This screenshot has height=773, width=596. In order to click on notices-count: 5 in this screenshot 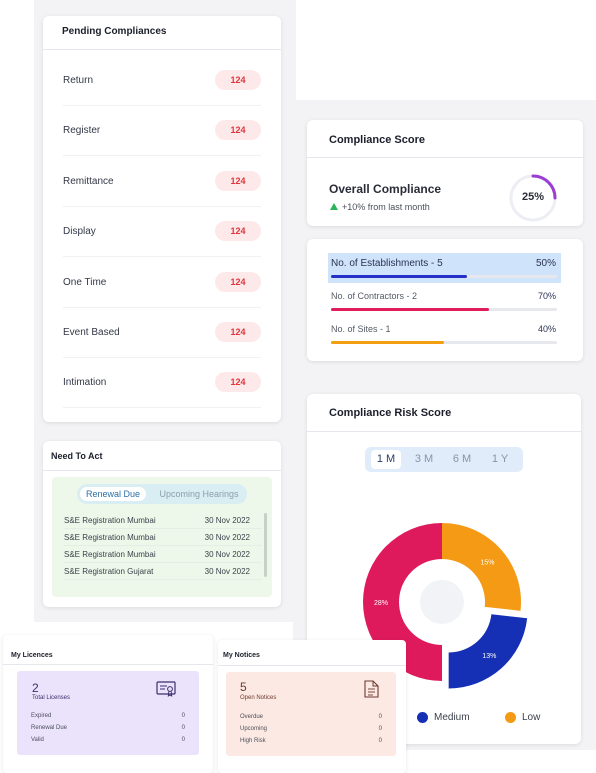, I will do `click(243, 687)`.